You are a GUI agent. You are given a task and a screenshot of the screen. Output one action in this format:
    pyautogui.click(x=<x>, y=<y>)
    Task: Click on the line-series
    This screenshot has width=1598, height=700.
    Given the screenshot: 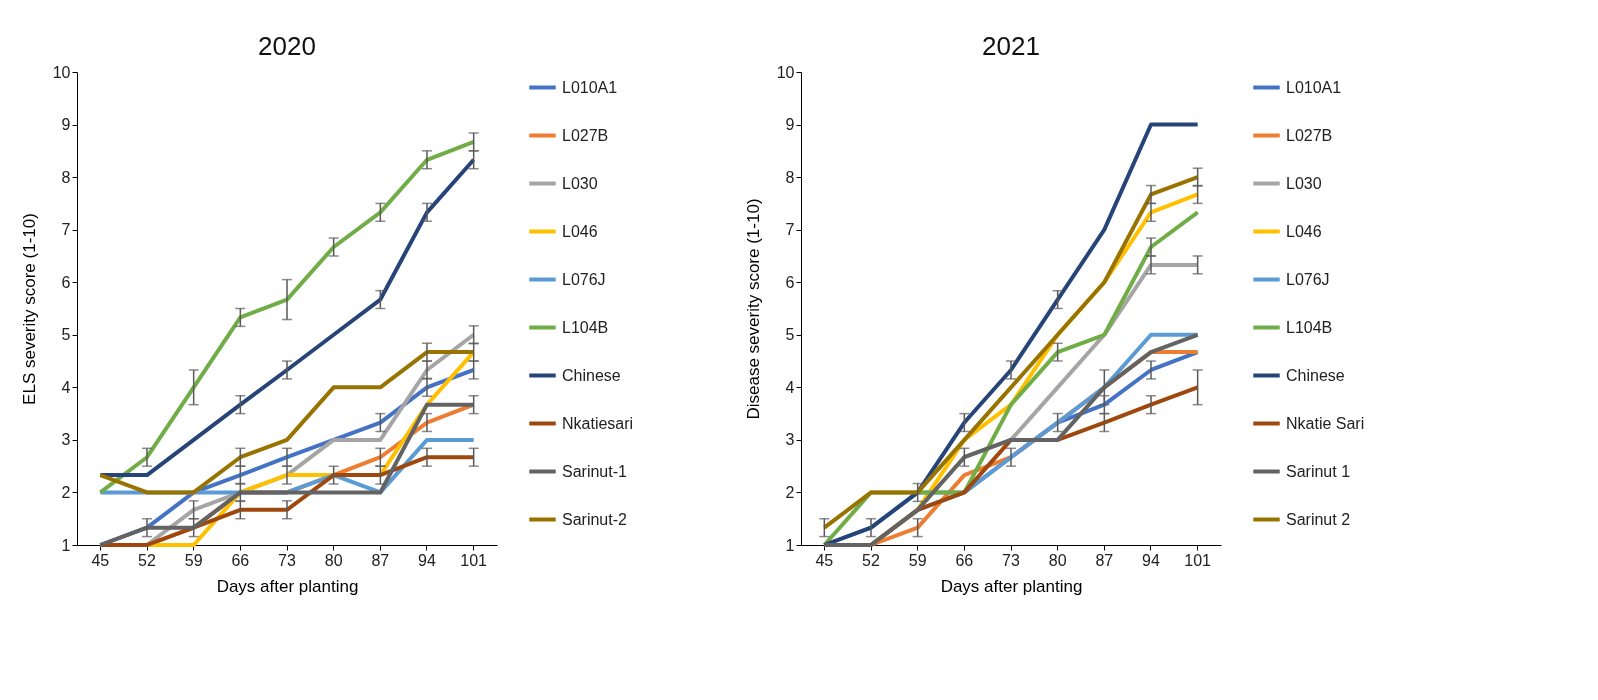 What is the action you would take?
    pyautogui.click(x=287, y=422)
    